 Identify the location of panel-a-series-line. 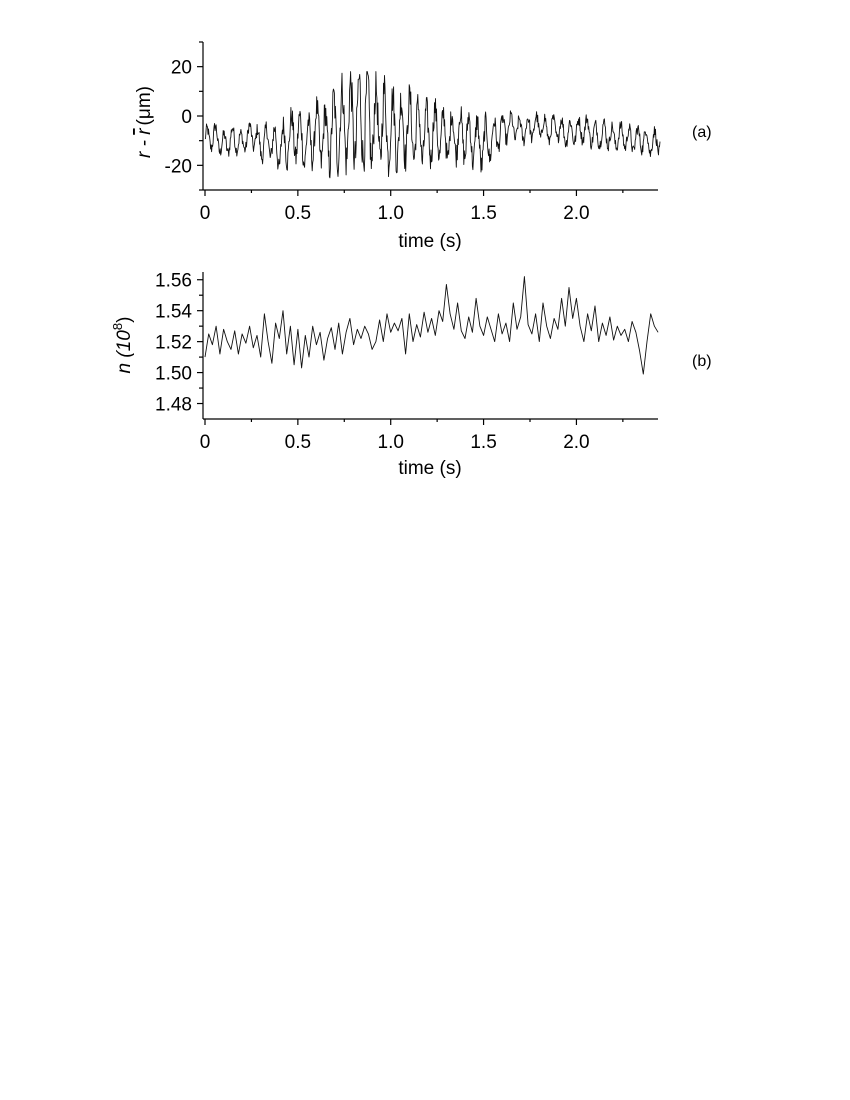
(432, 125).